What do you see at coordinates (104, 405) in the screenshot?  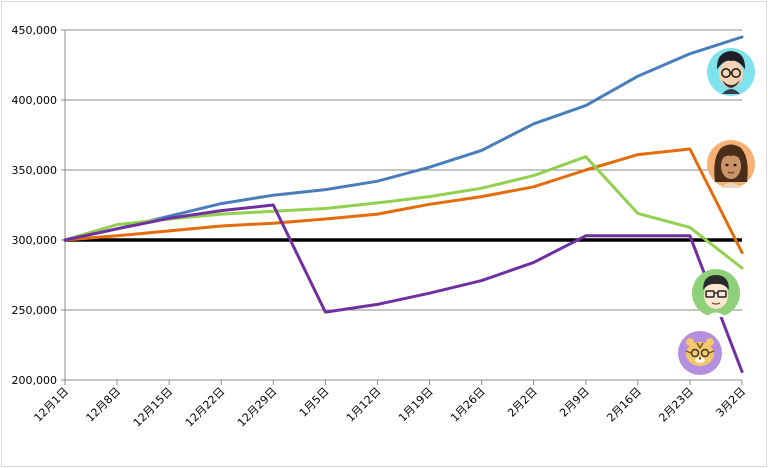 I see `x-tick-label: 12月8日` at bounding box center [104, 405].